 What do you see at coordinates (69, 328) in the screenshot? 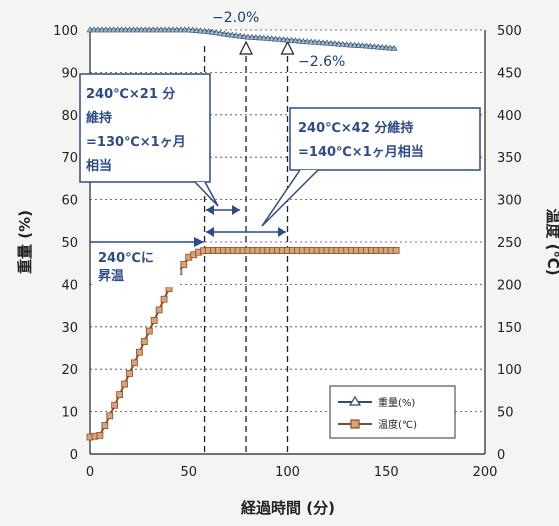
I see `y-left-tick-30: 30` at bounding box center [69, 328].